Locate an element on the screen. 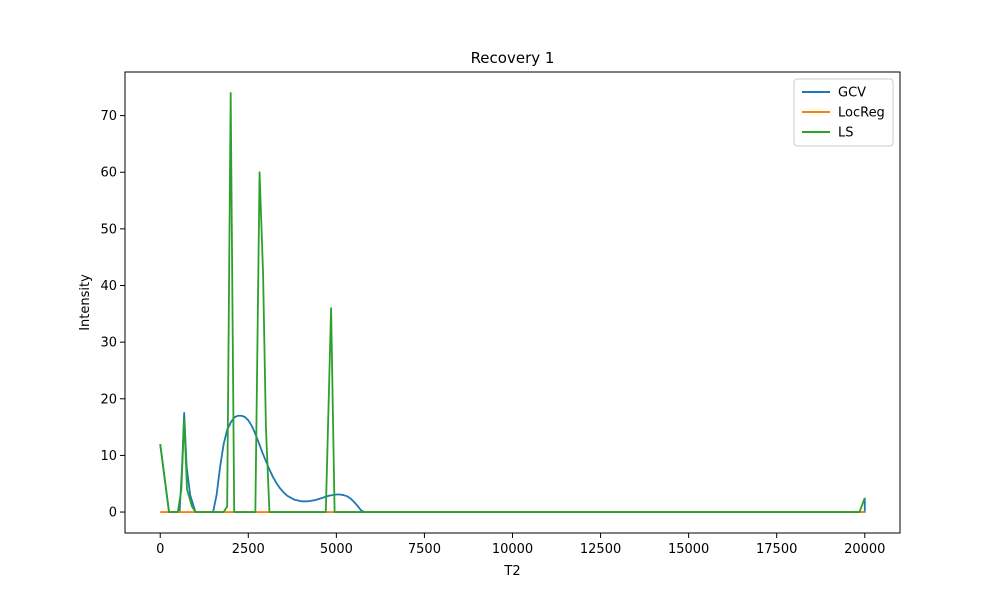 This screenshot has height=600, width=1000. x-tick-label: 15000 is located at coordinates (688, 549).